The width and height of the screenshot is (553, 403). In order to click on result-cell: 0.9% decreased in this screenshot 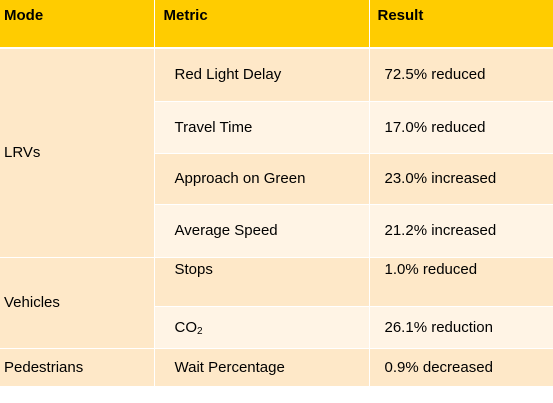, I will do `click(461, 367)`.